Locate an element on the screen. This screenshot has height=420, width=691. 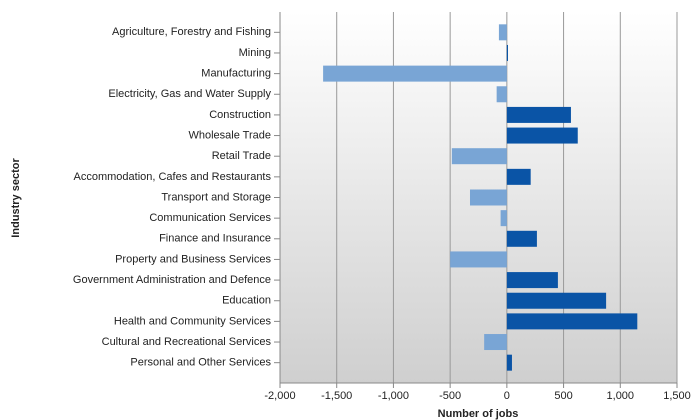
y-tick-label: Electricity, Gas and Water Supply is located at coordinates (189, 94).